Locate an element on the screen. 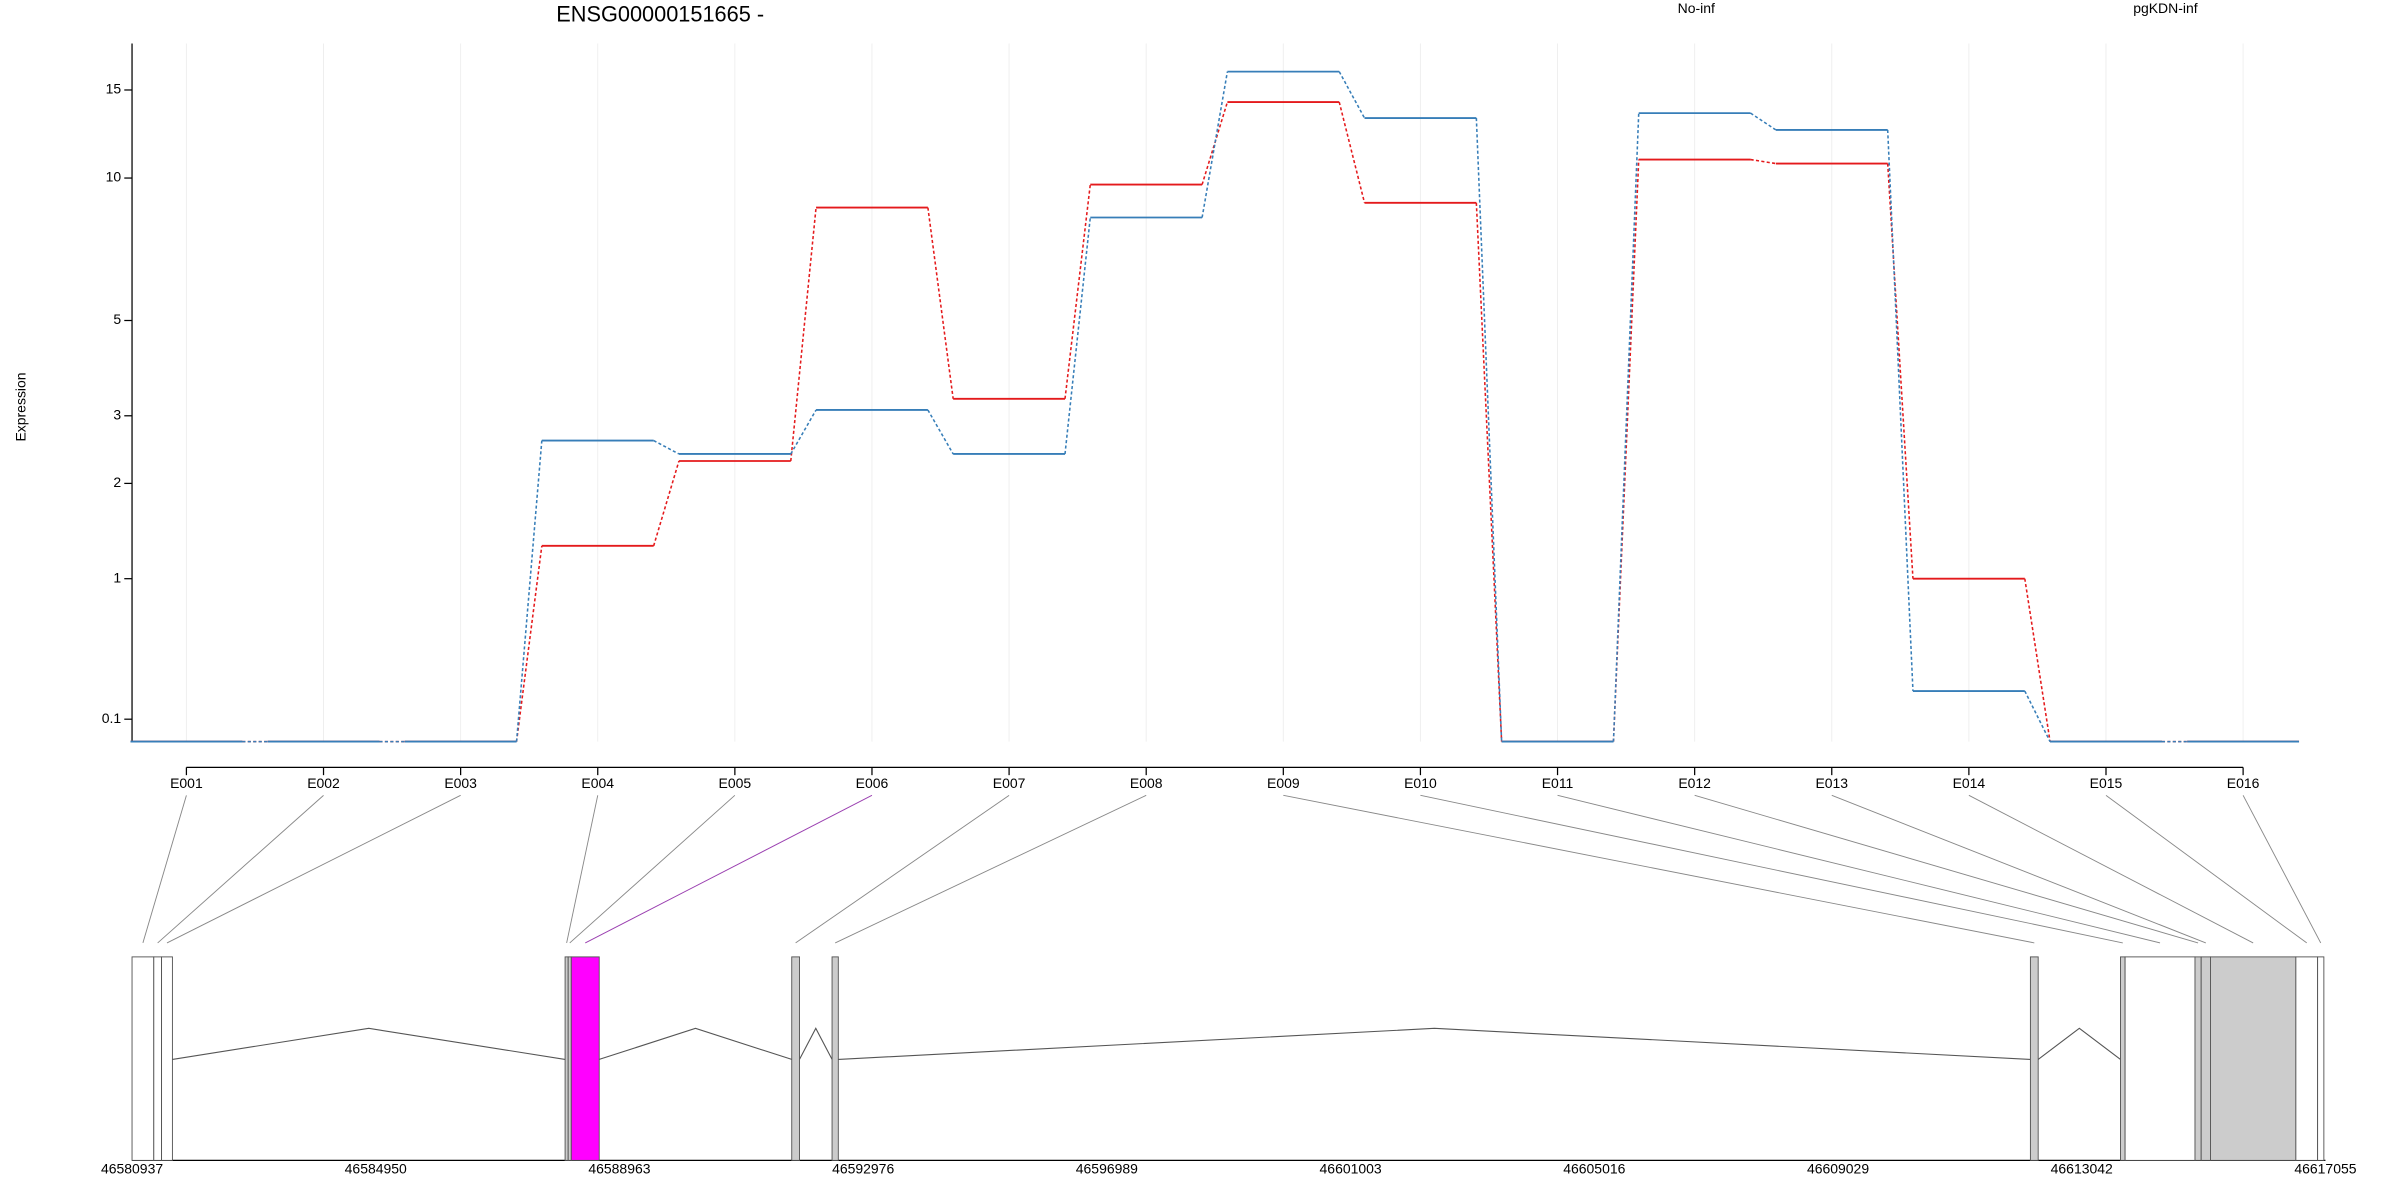 The height and width of the screenshot is (1200, 2400). x-tick-label: E001 is located at coordinates (186, 783).